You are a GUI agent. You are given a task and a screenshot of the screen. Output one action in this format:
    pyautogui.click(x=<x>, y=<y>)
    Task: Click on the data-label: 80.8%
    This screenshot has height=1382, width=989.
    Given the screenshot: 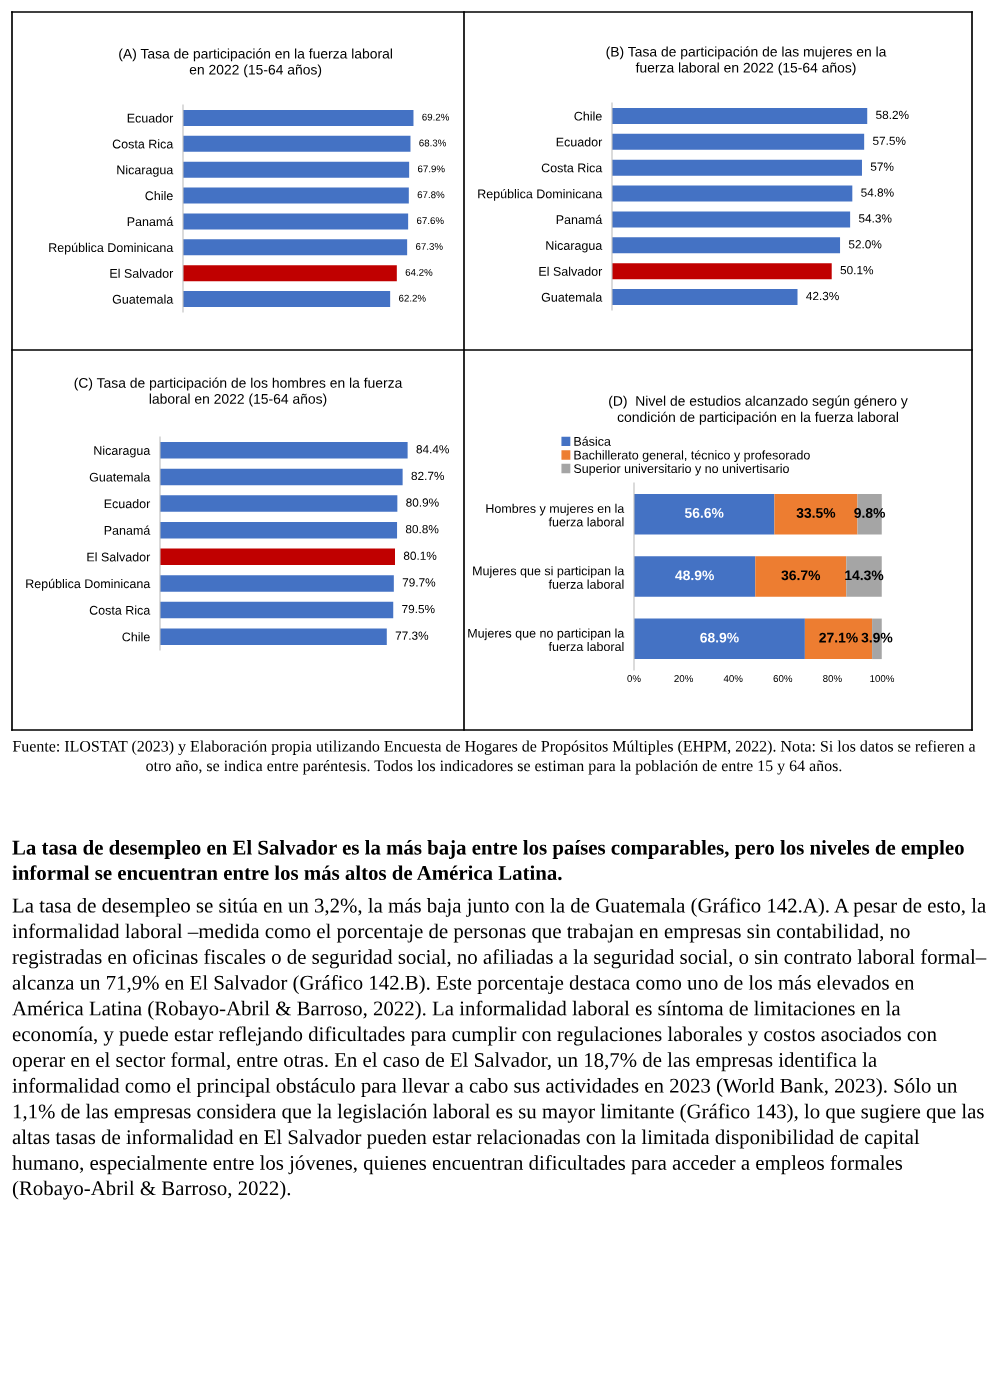 What is the action you would take?
    pyautogui.click(x=422, y=529)
    